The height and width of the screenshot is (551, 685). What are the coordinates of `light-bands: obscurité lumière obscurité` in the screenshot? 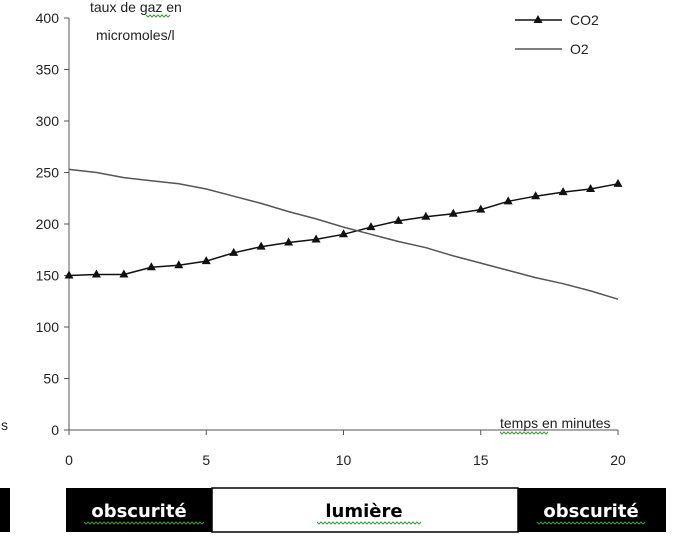 It's located at (333, 510).